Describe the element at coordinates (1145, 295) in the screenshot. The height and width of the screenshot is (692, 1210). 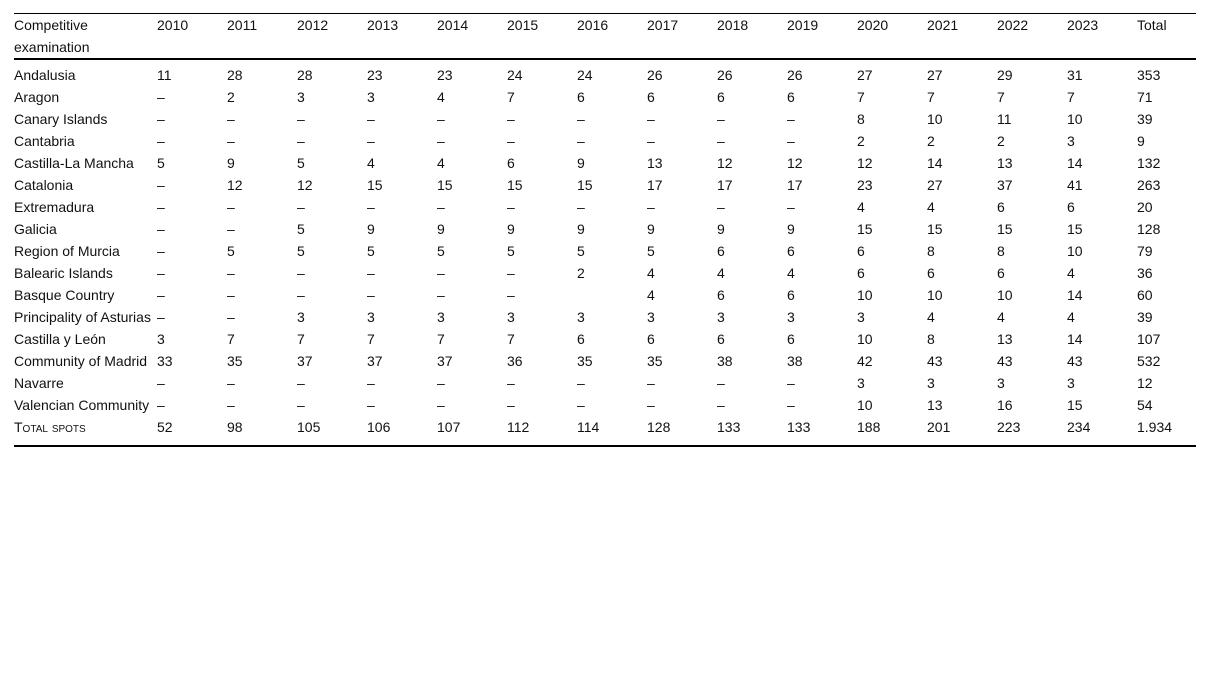
I see `row-total-cell: 60` at that location.